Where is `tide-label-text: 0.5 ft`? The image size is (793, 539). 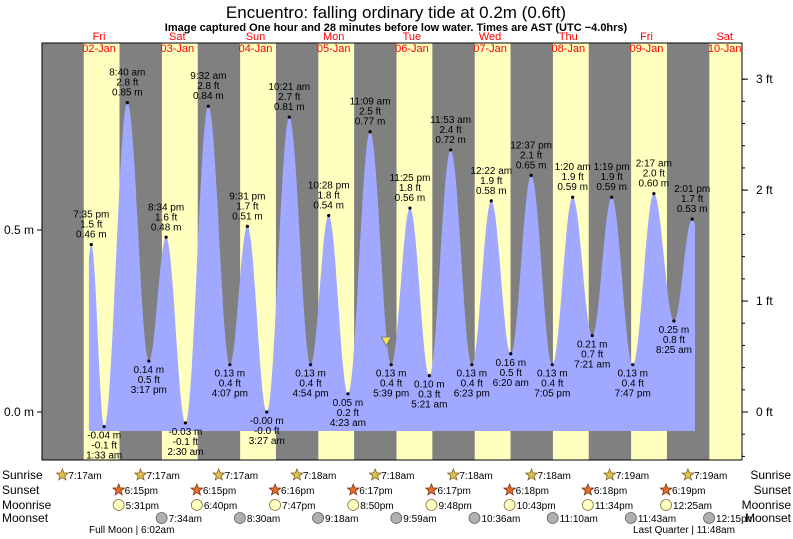
tide-label-text: 0.5 ft is located at coordinates (511, 373).